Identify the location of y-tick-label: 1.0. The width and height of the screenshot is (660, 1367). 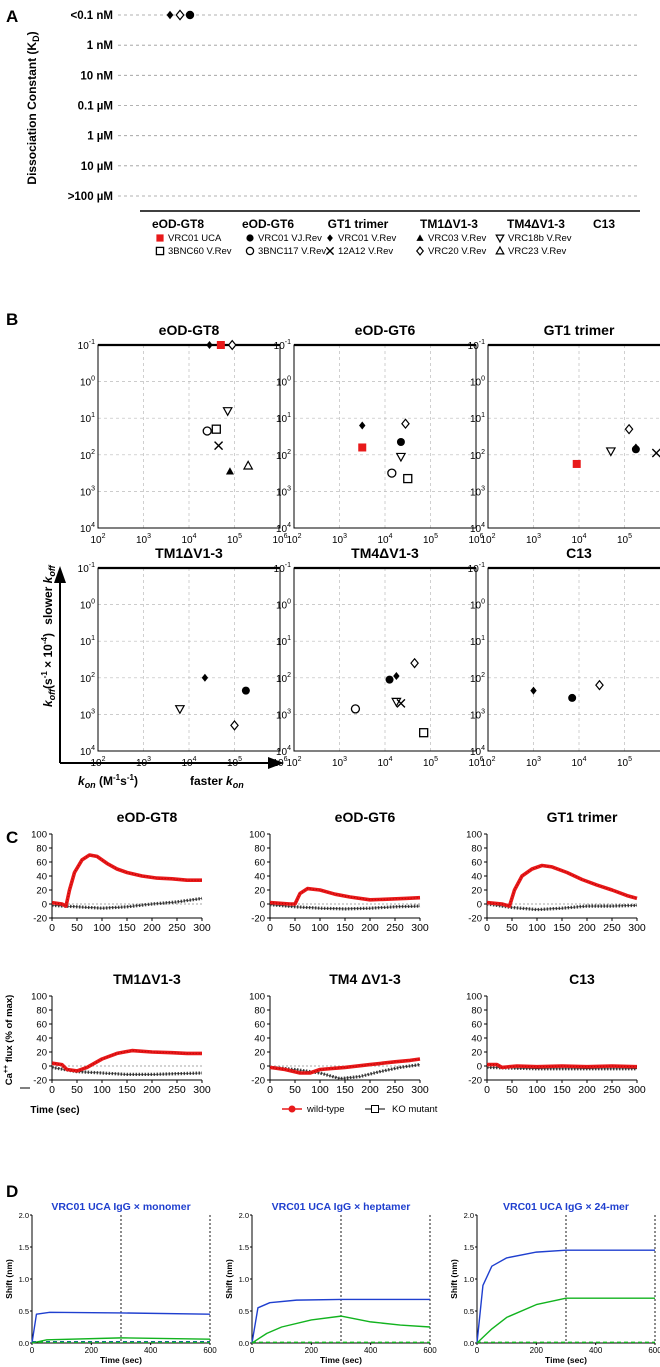
(244, 1279).